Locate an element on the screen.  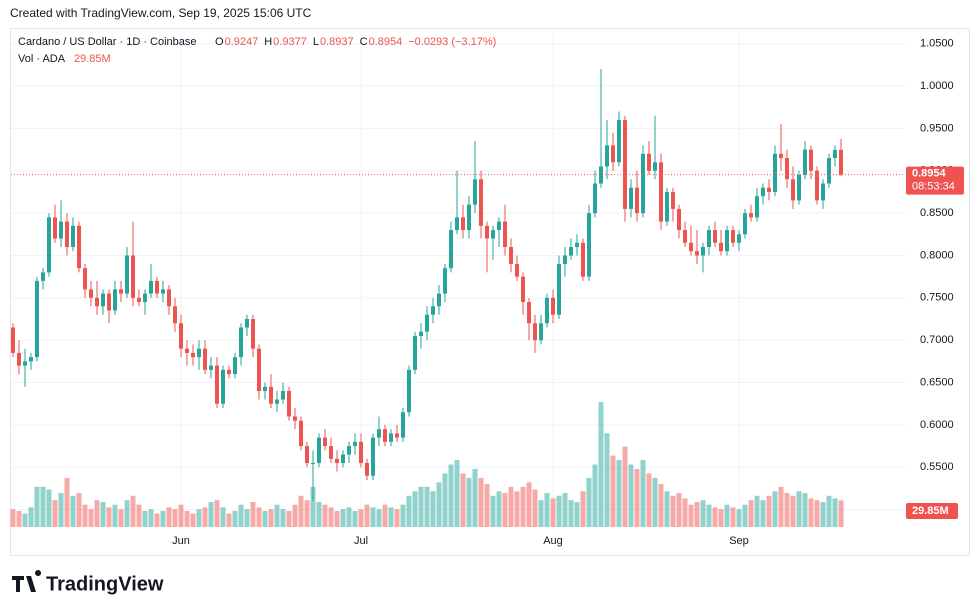
x-tick-label: Jul is located at coordinates (361, 541).